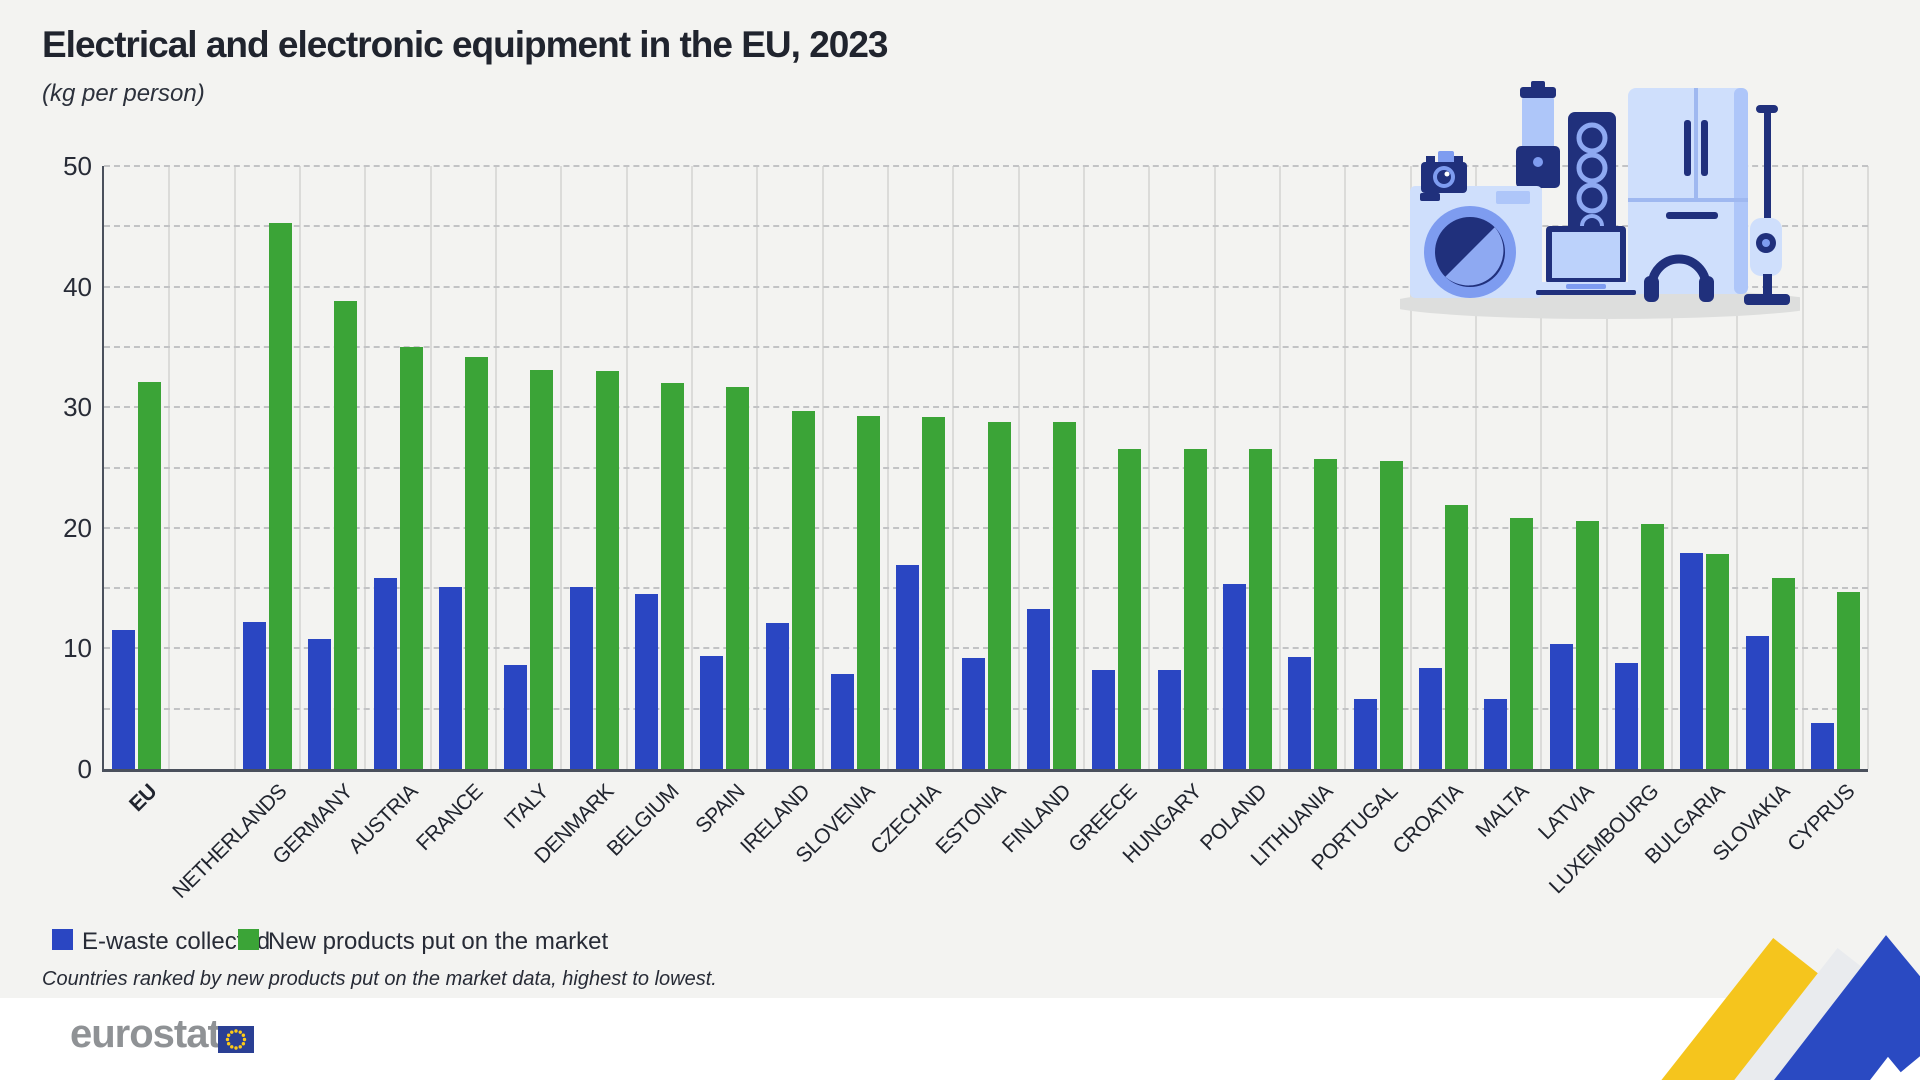 The width and height of the screenshot is (1920, 1080). I want to click on new-products-bar-eu, so click(150, 575).